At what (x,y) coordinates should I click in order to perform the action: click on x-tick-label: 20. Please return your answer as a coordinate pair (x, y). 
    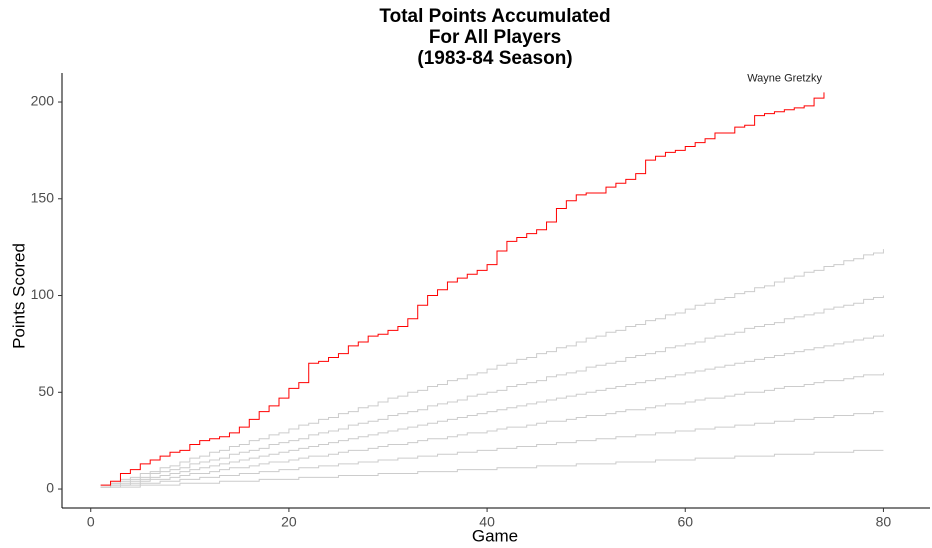
    Looking at the image, I should click on (289, 522).